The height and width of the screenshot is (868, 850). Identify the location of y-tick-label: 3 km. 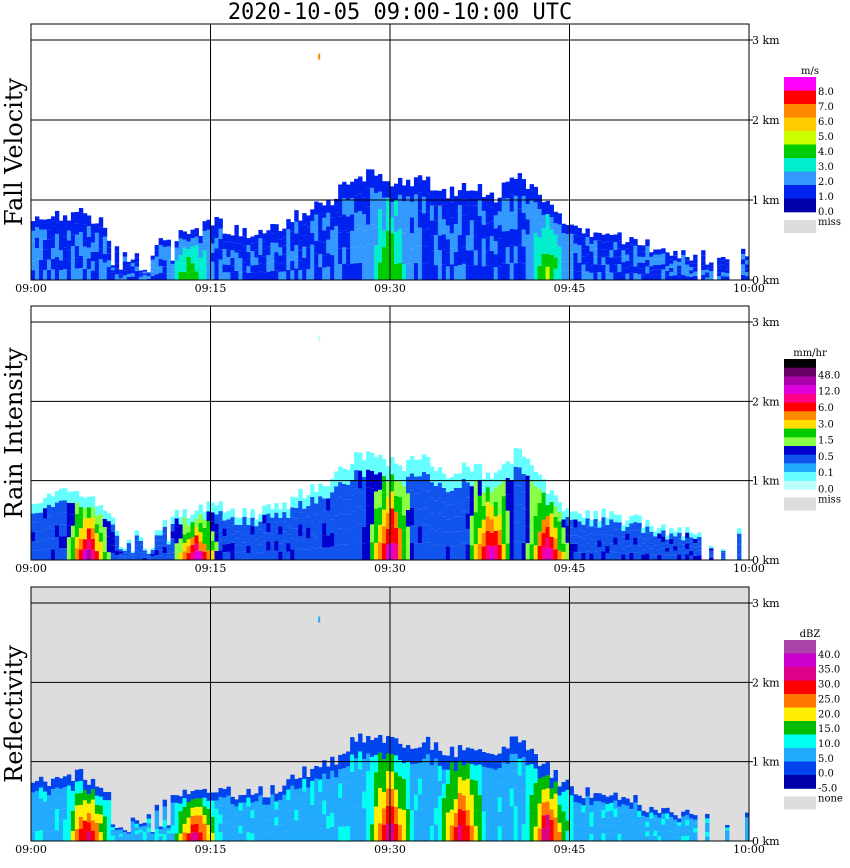
(766, 322).